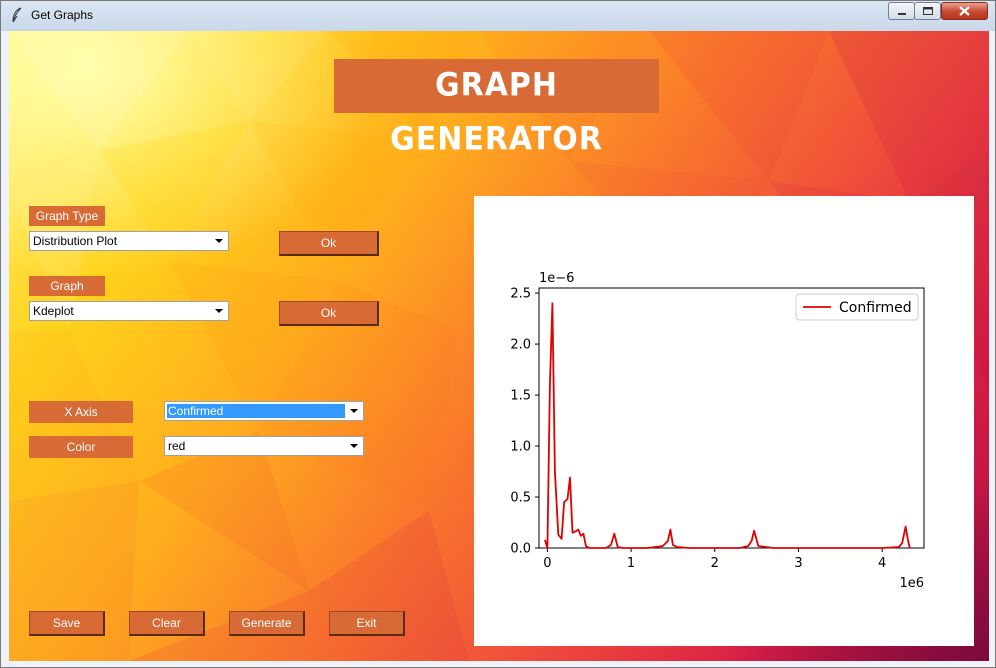 The height and width of the screenshot is (668, 996). What do you see at coordinates (267, 623) in the screenshot?
I see `generate-button: Generate` at bounding box center [267, 623].